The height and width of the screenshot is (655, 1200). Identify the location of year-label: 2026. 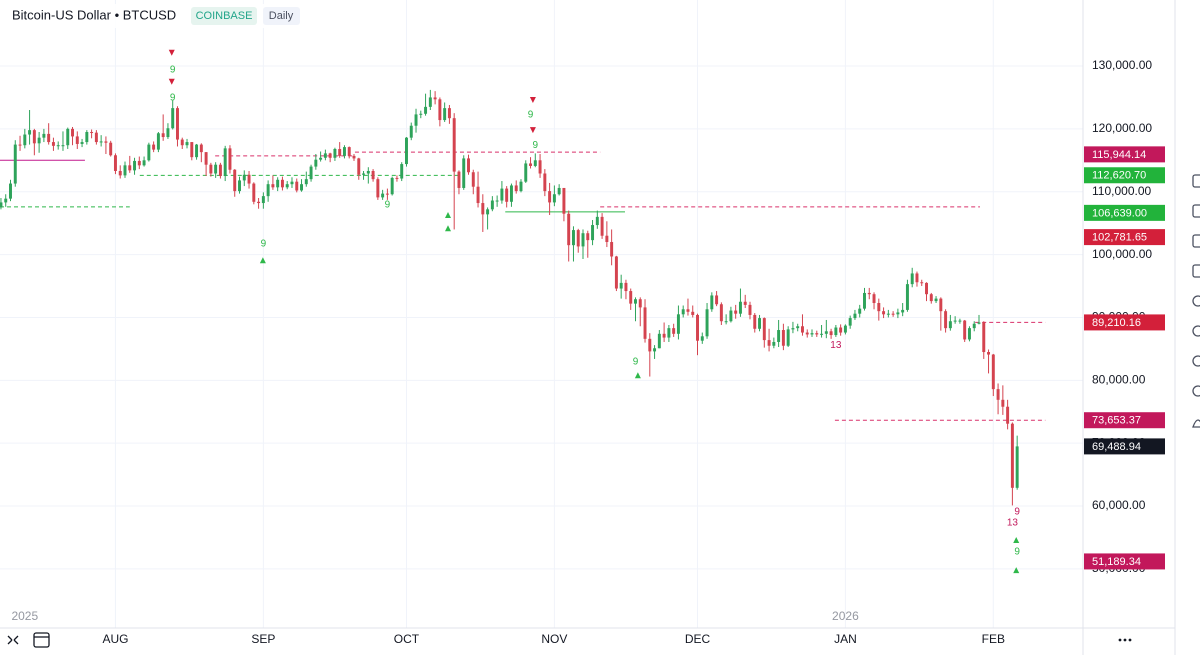
(845, 616).